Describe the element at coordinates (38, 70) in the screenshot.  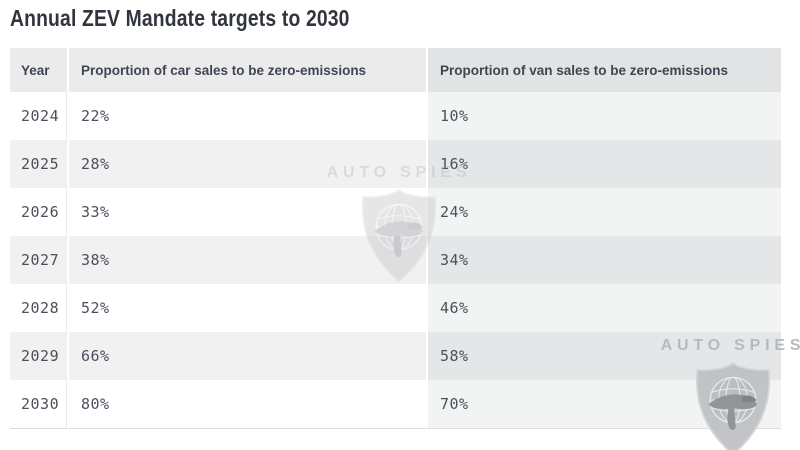
I see `column-header-year: Year` at that location.